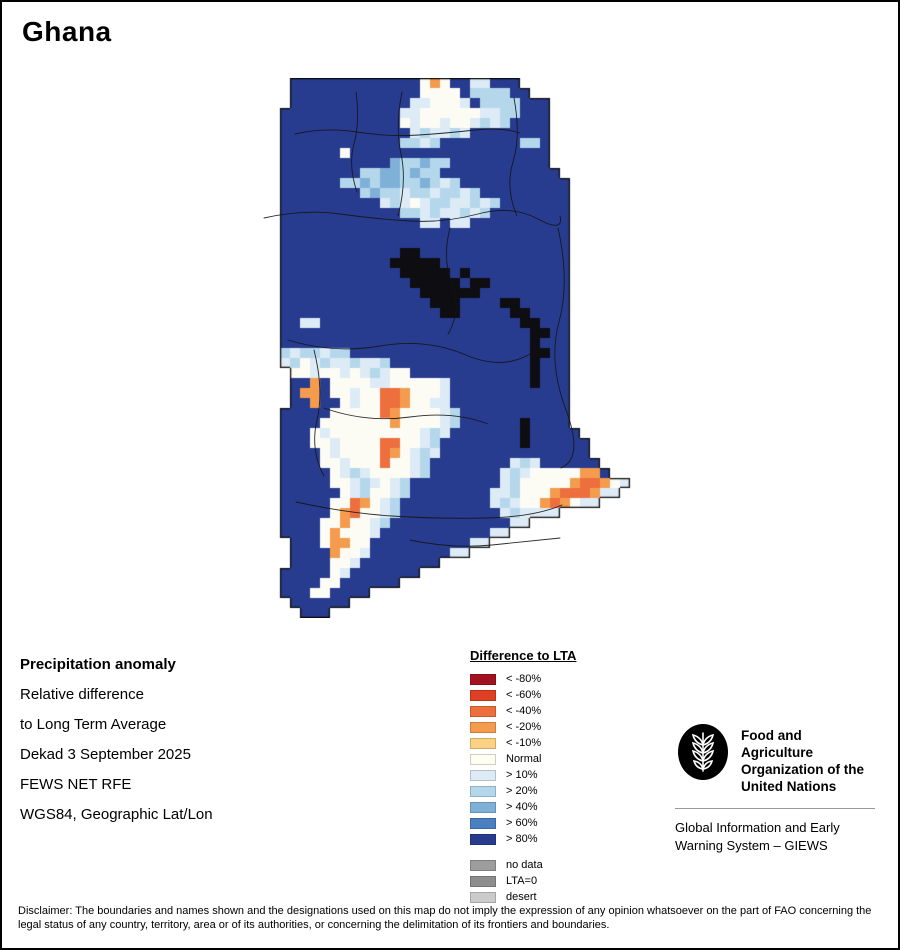 The height and width of the screenshot is (950, 900). I want to click on legend-row: desert, so click(523, 897).